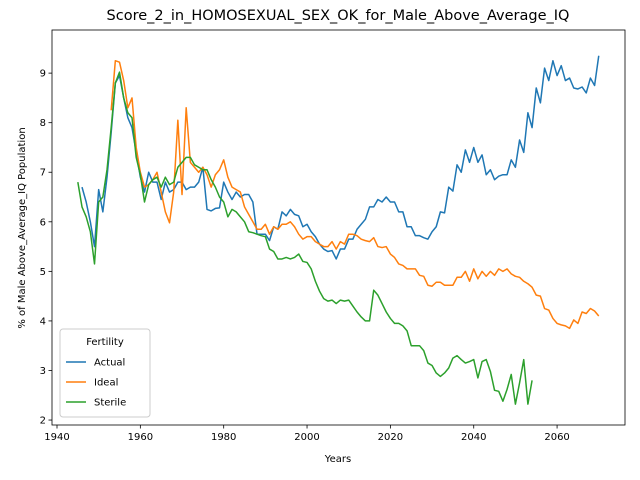 The width and height of the screenshot is (640, 480). Describe the element at coordinates (109, 363) in the screenshot. I see `legend-label: Actual` at that location.